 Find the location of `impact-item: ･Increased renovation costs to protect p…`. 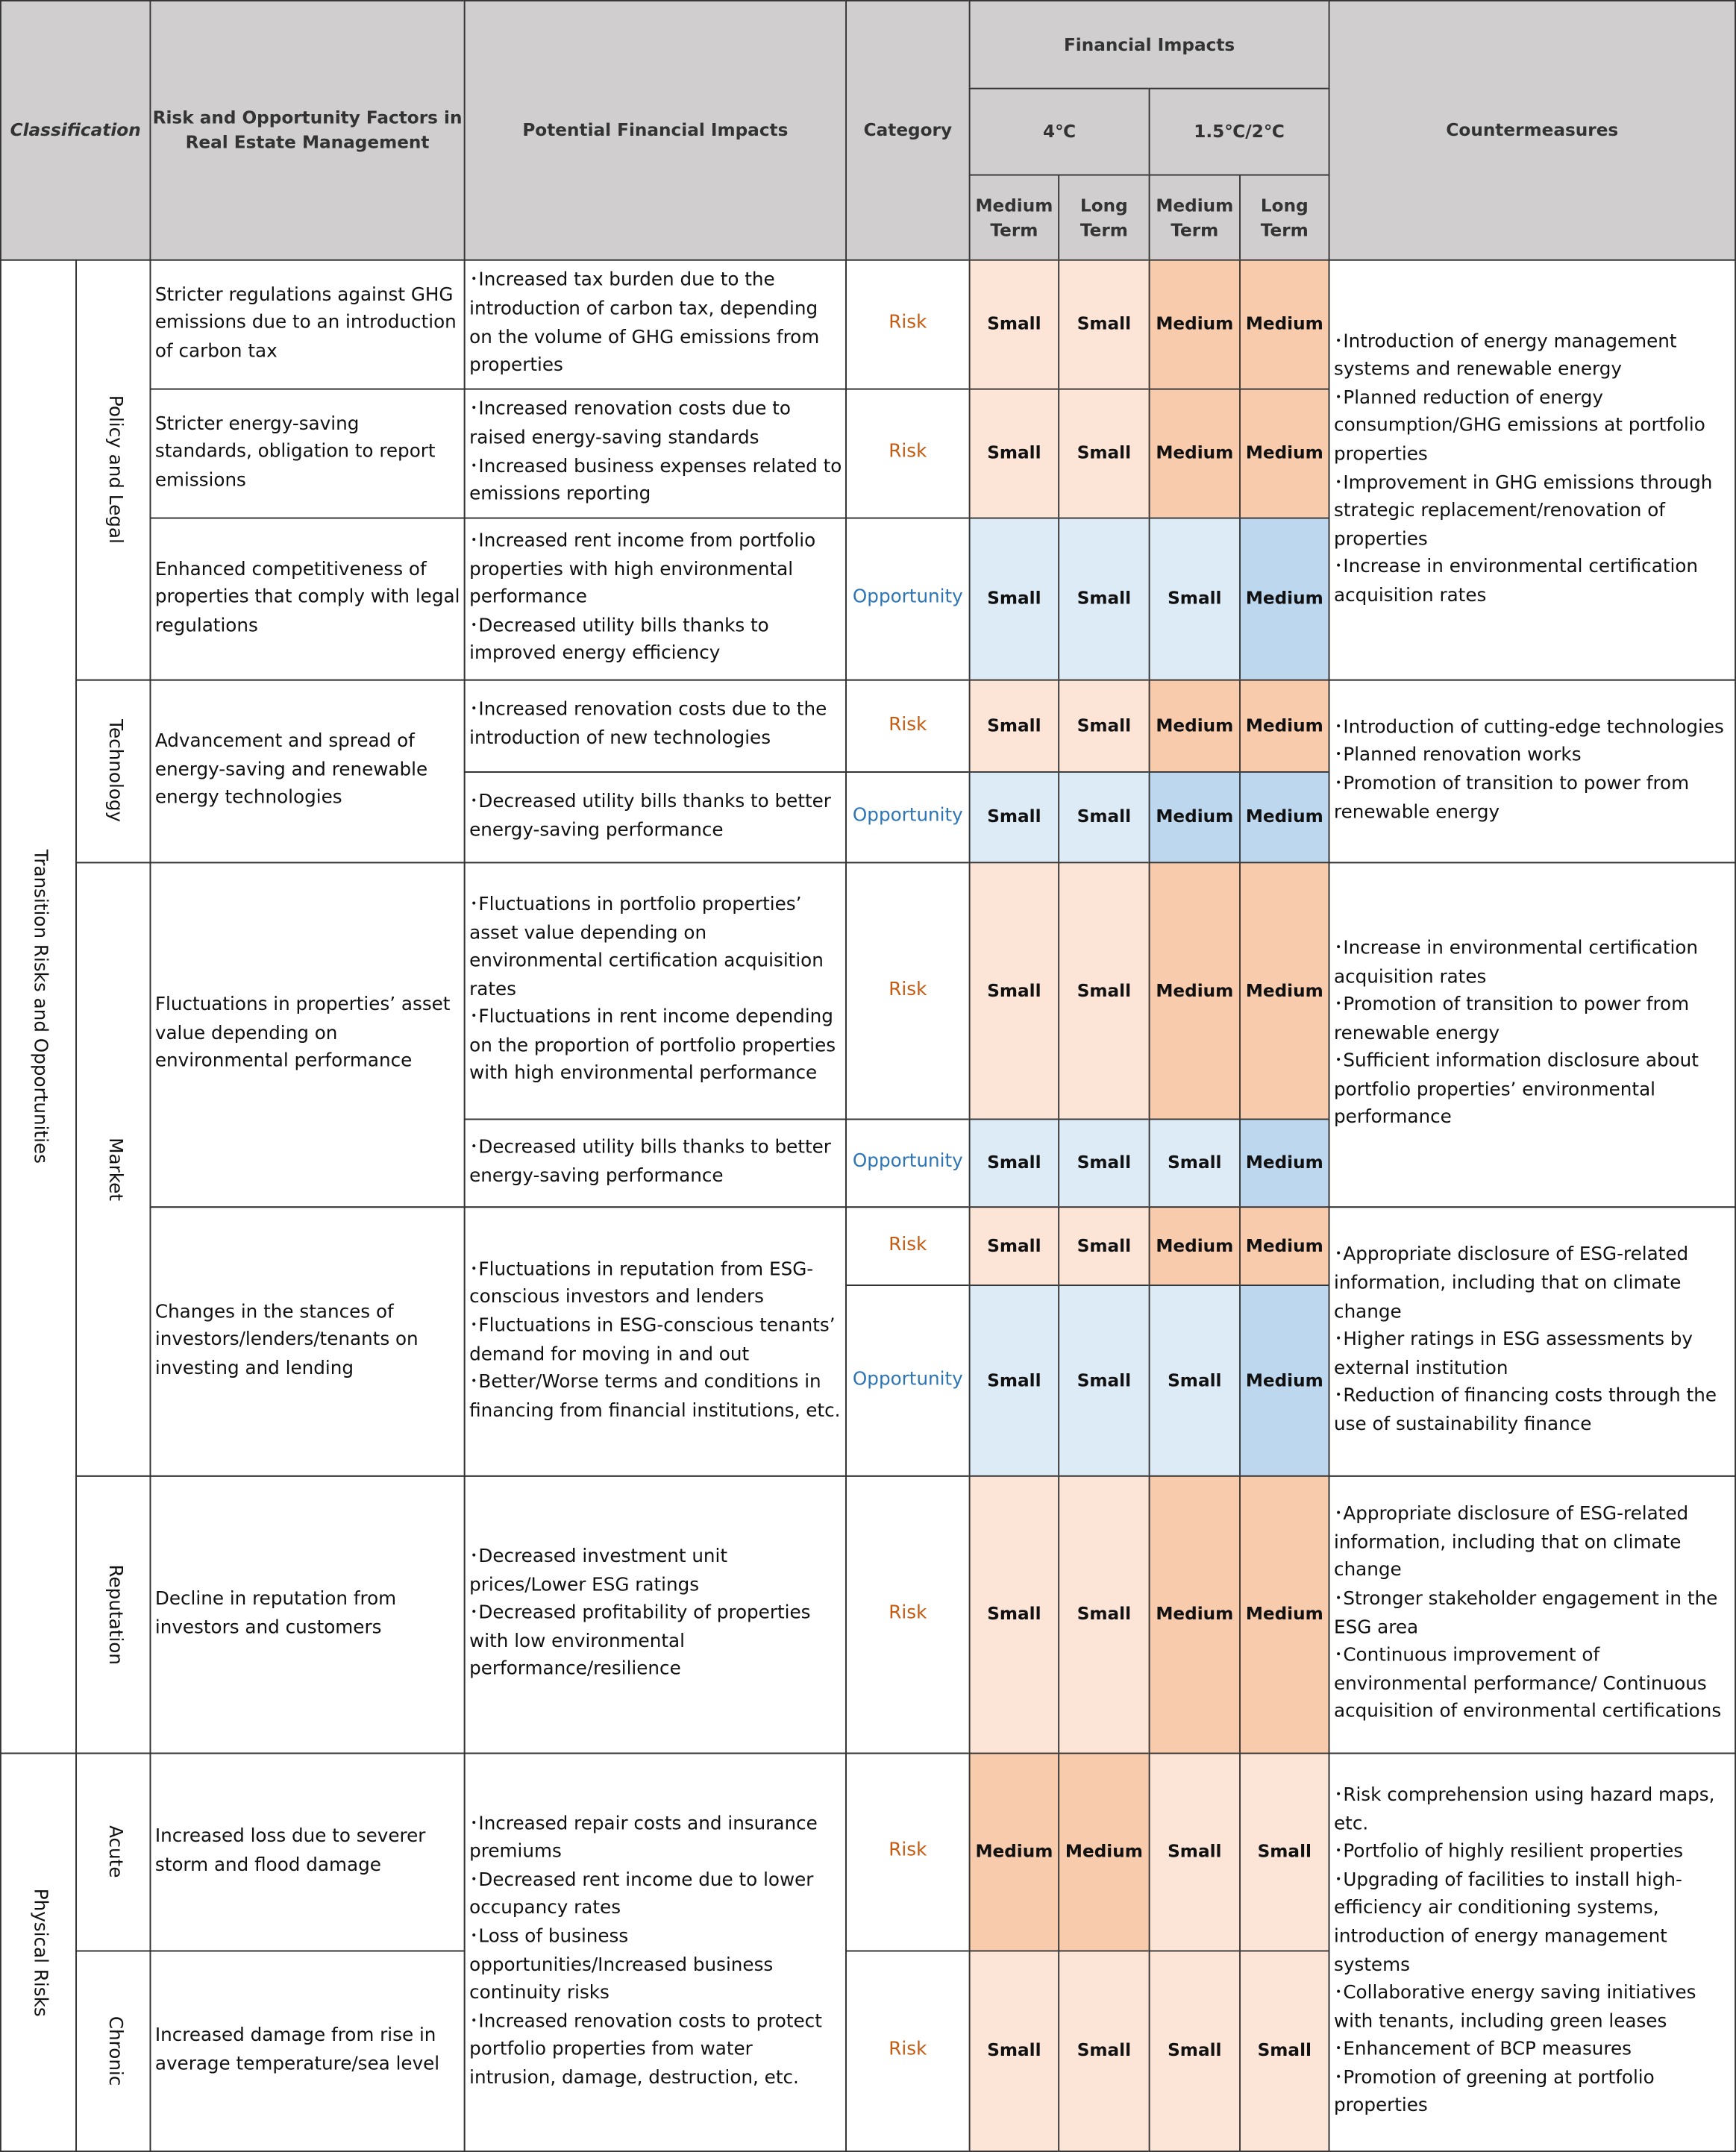

impact-item: ･Increased renovation costs to protect p… is located at coordinates (646, 2050).